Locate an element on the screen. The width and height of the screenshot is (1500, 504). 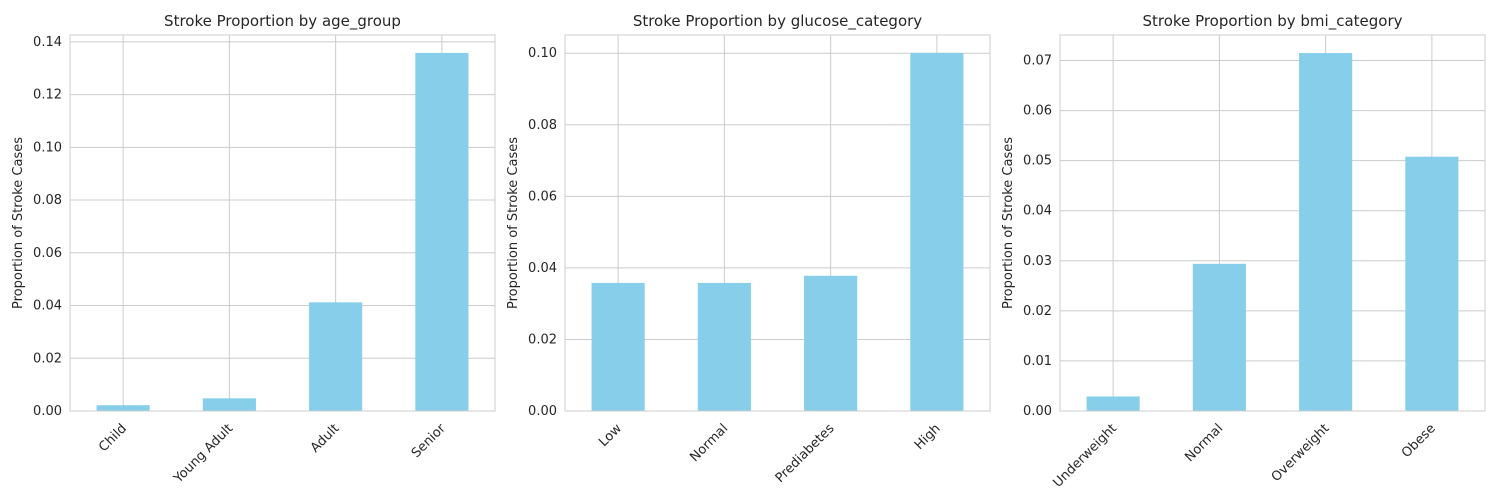
bar-senior is located at coordinates (442, 232).